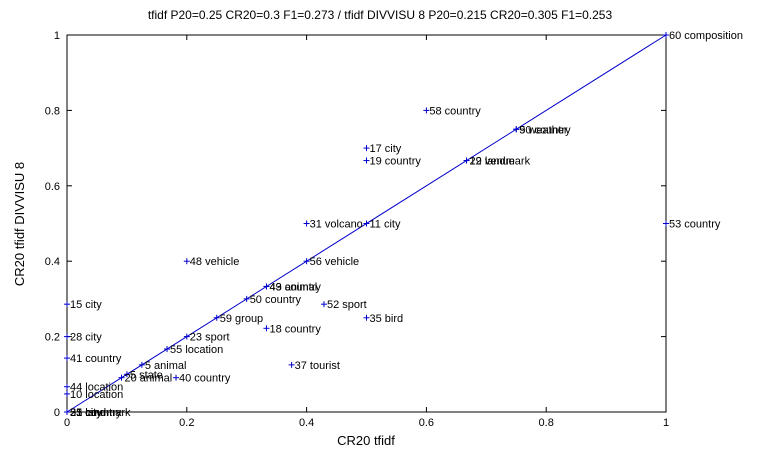 This screenshot has height=453, width=760. I want to click on x-tick-label: 0.2, so click(186, 423).